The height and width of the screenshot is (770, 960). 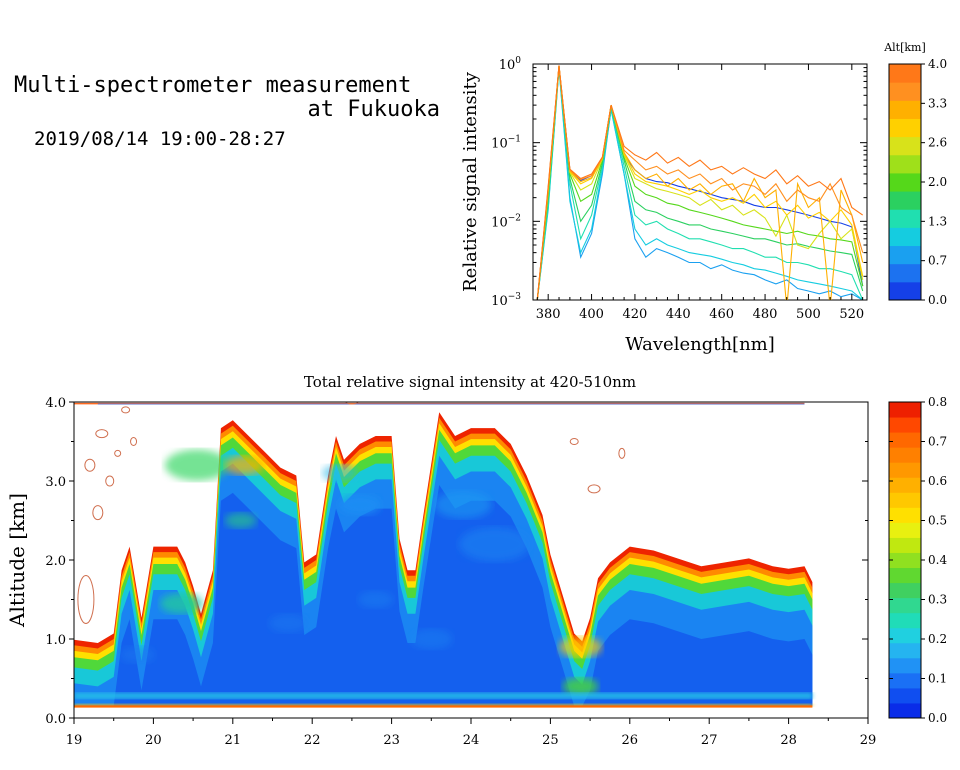 I want to click on spectrum-x-tick-label: 500, so click(x=808, y=314).